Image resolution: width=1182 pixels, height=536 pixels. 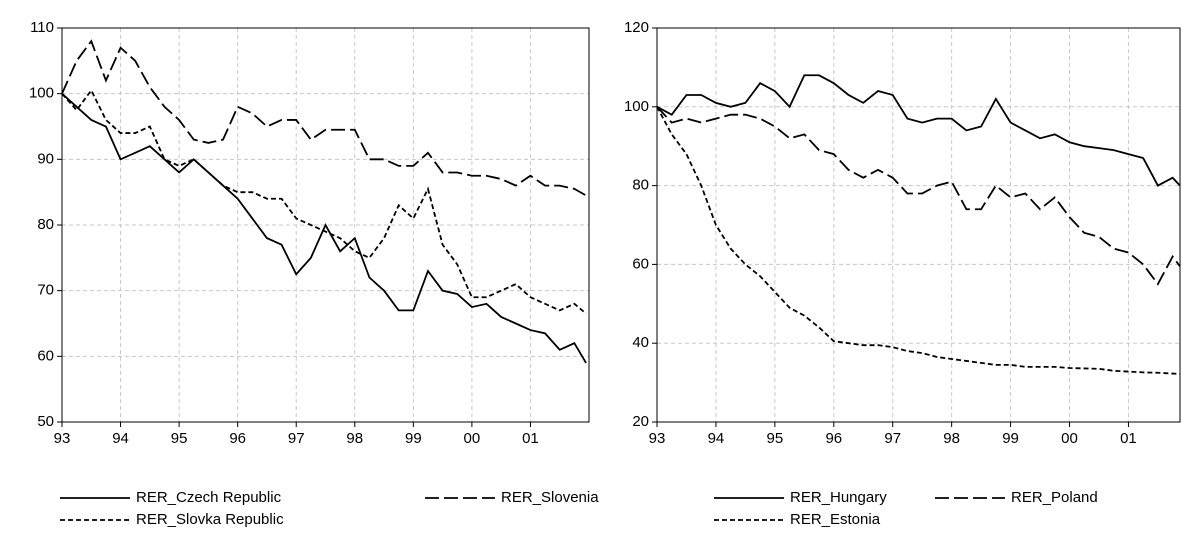 I want to click on y-tick-label: 90, so click(x=45, y=158).